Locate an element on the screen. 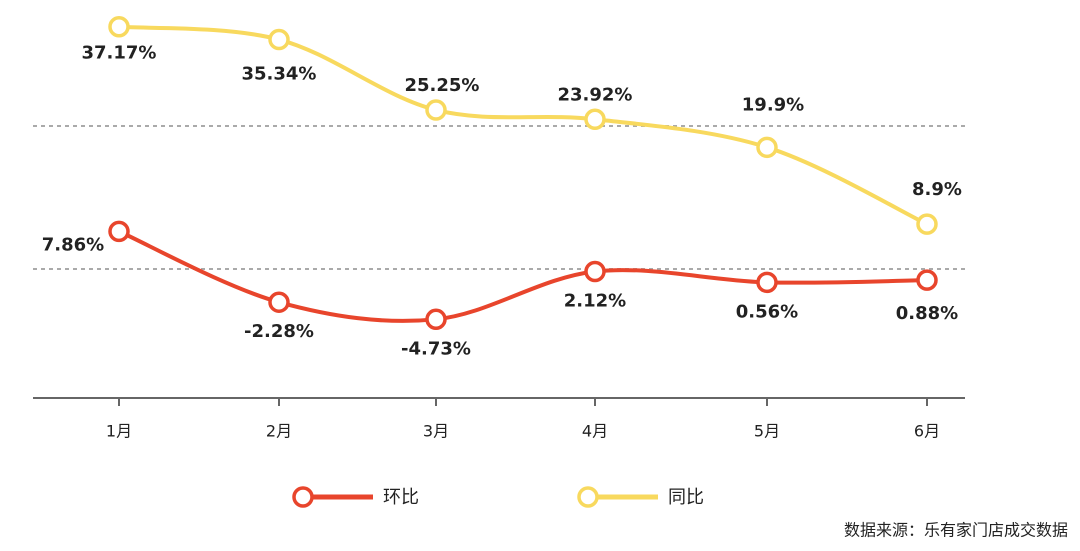 This screenshot has height=551, width=1080. value-label: -4.73% is located at coordinates (436, 348).